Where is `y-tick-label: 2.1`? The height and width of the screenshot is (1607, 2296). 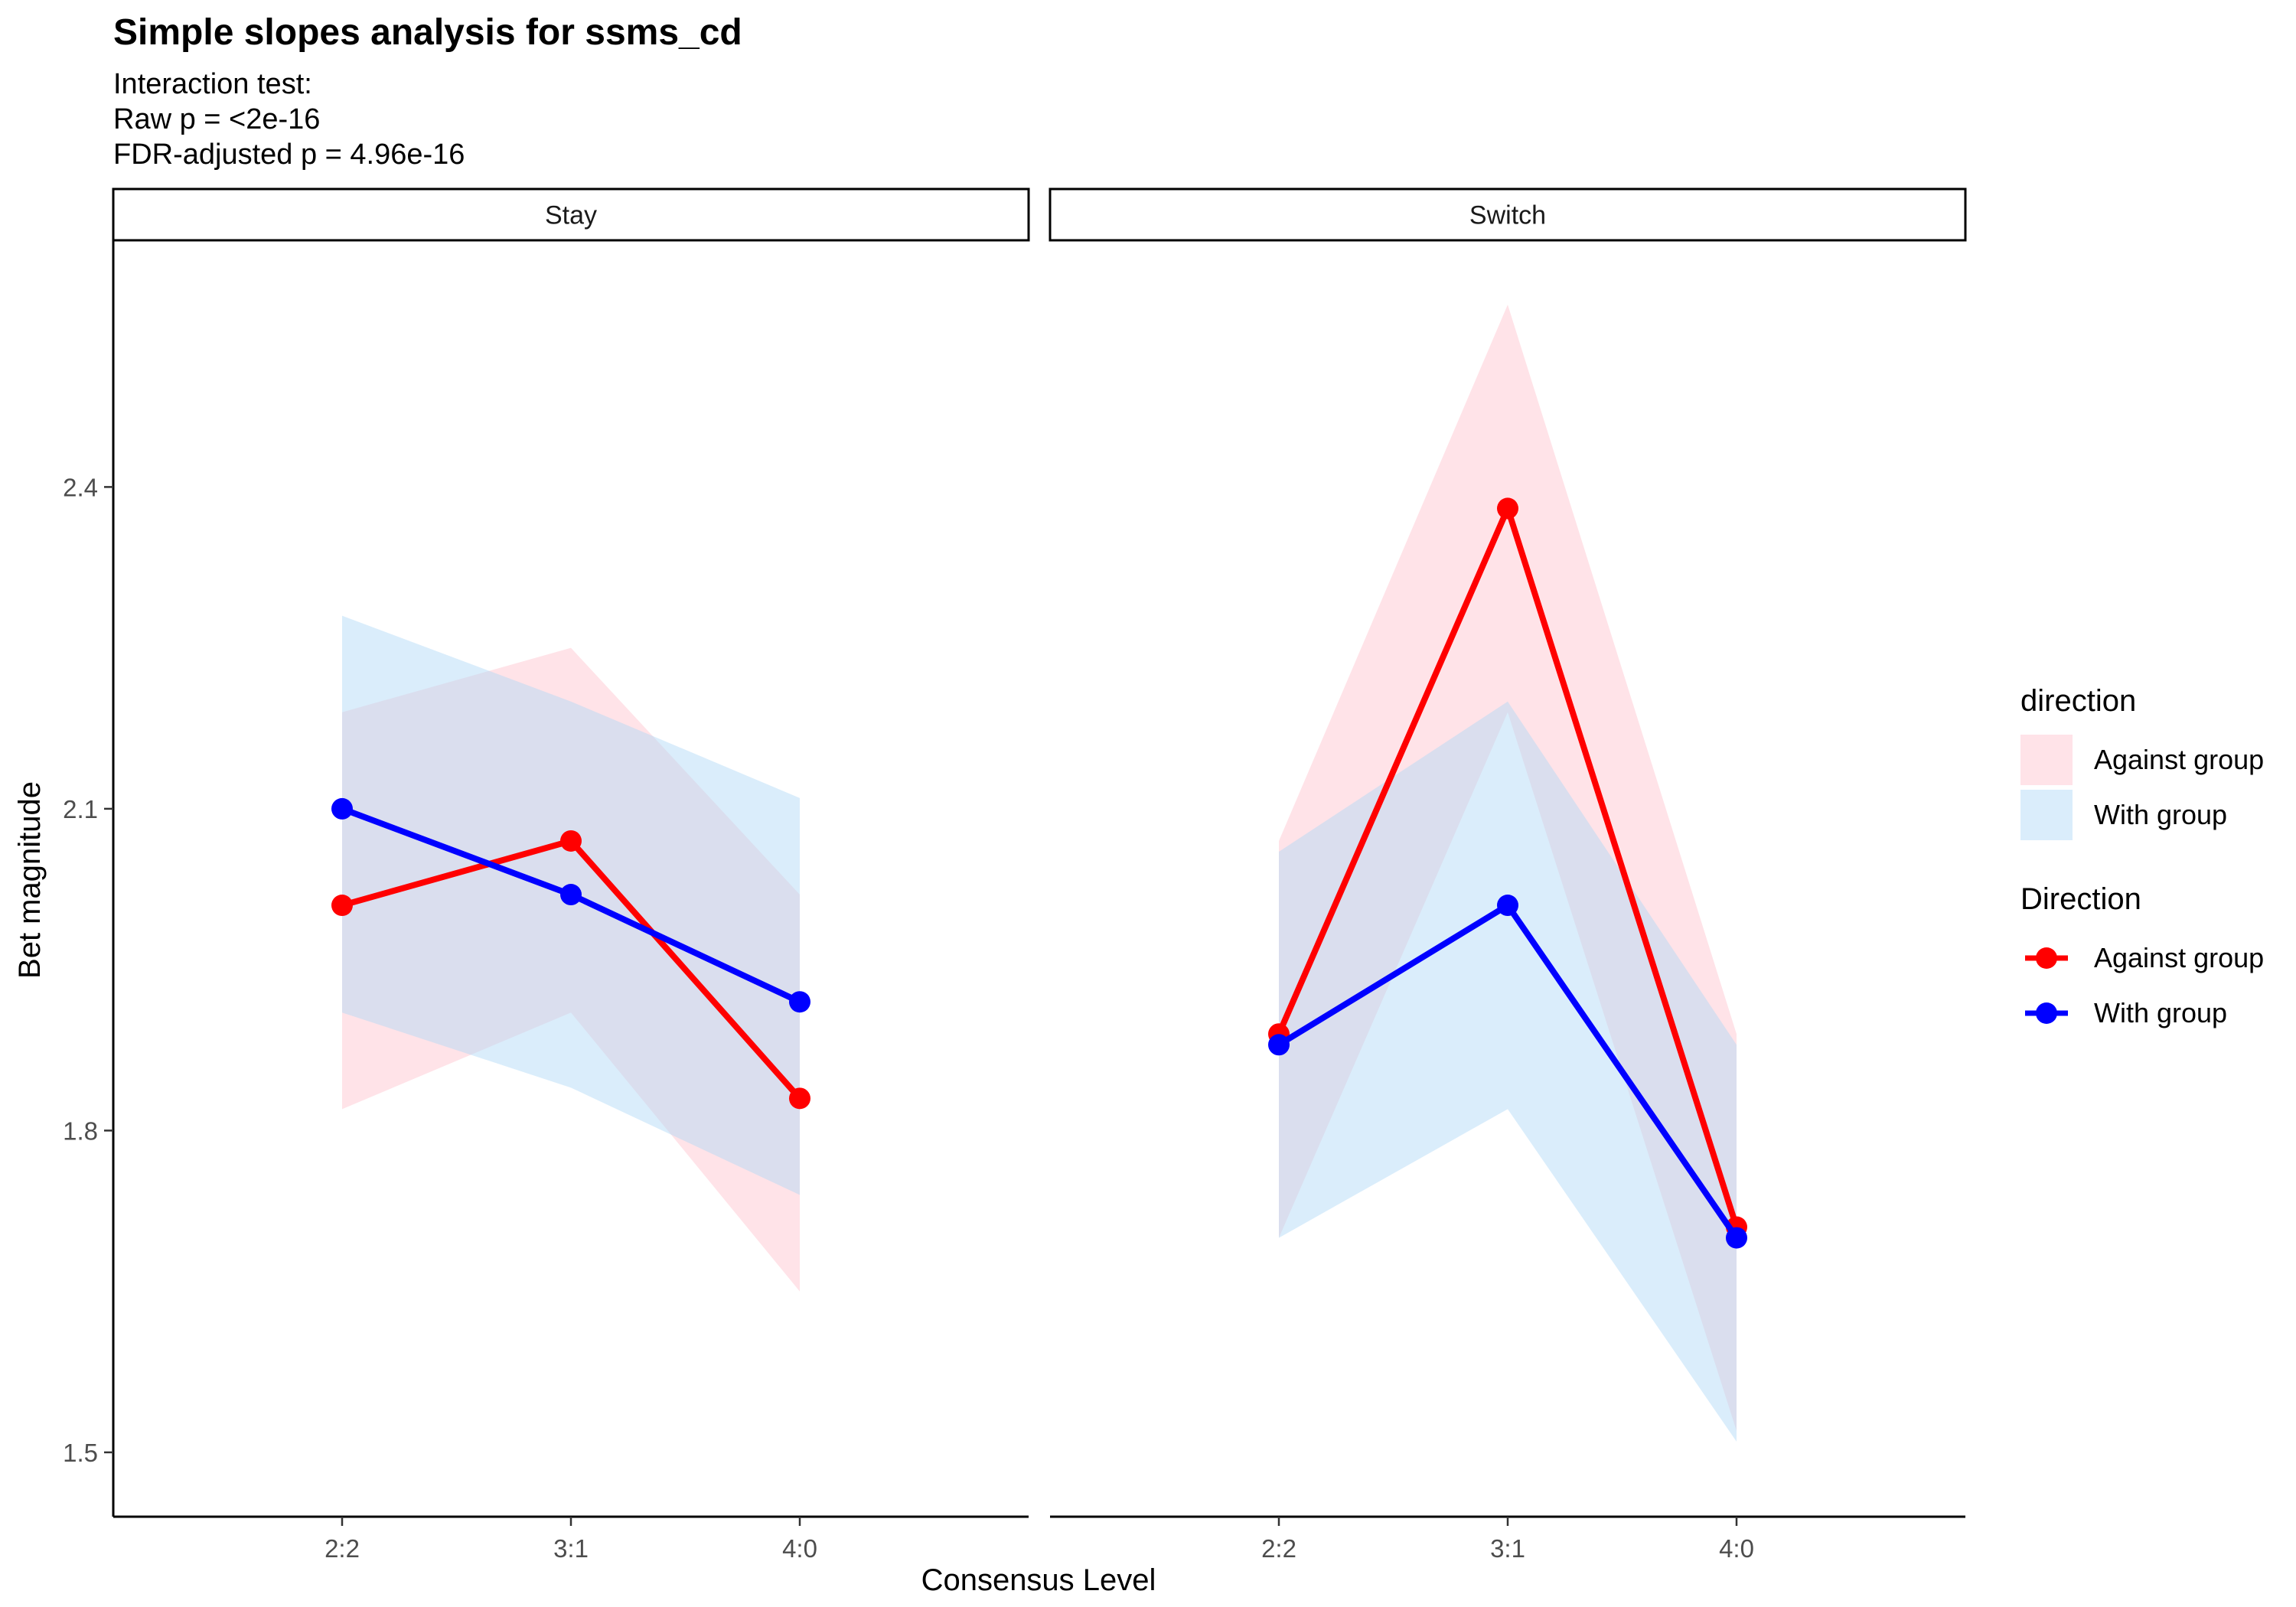 y-tick-label: 2.1 is located at coordinates (80, 809).